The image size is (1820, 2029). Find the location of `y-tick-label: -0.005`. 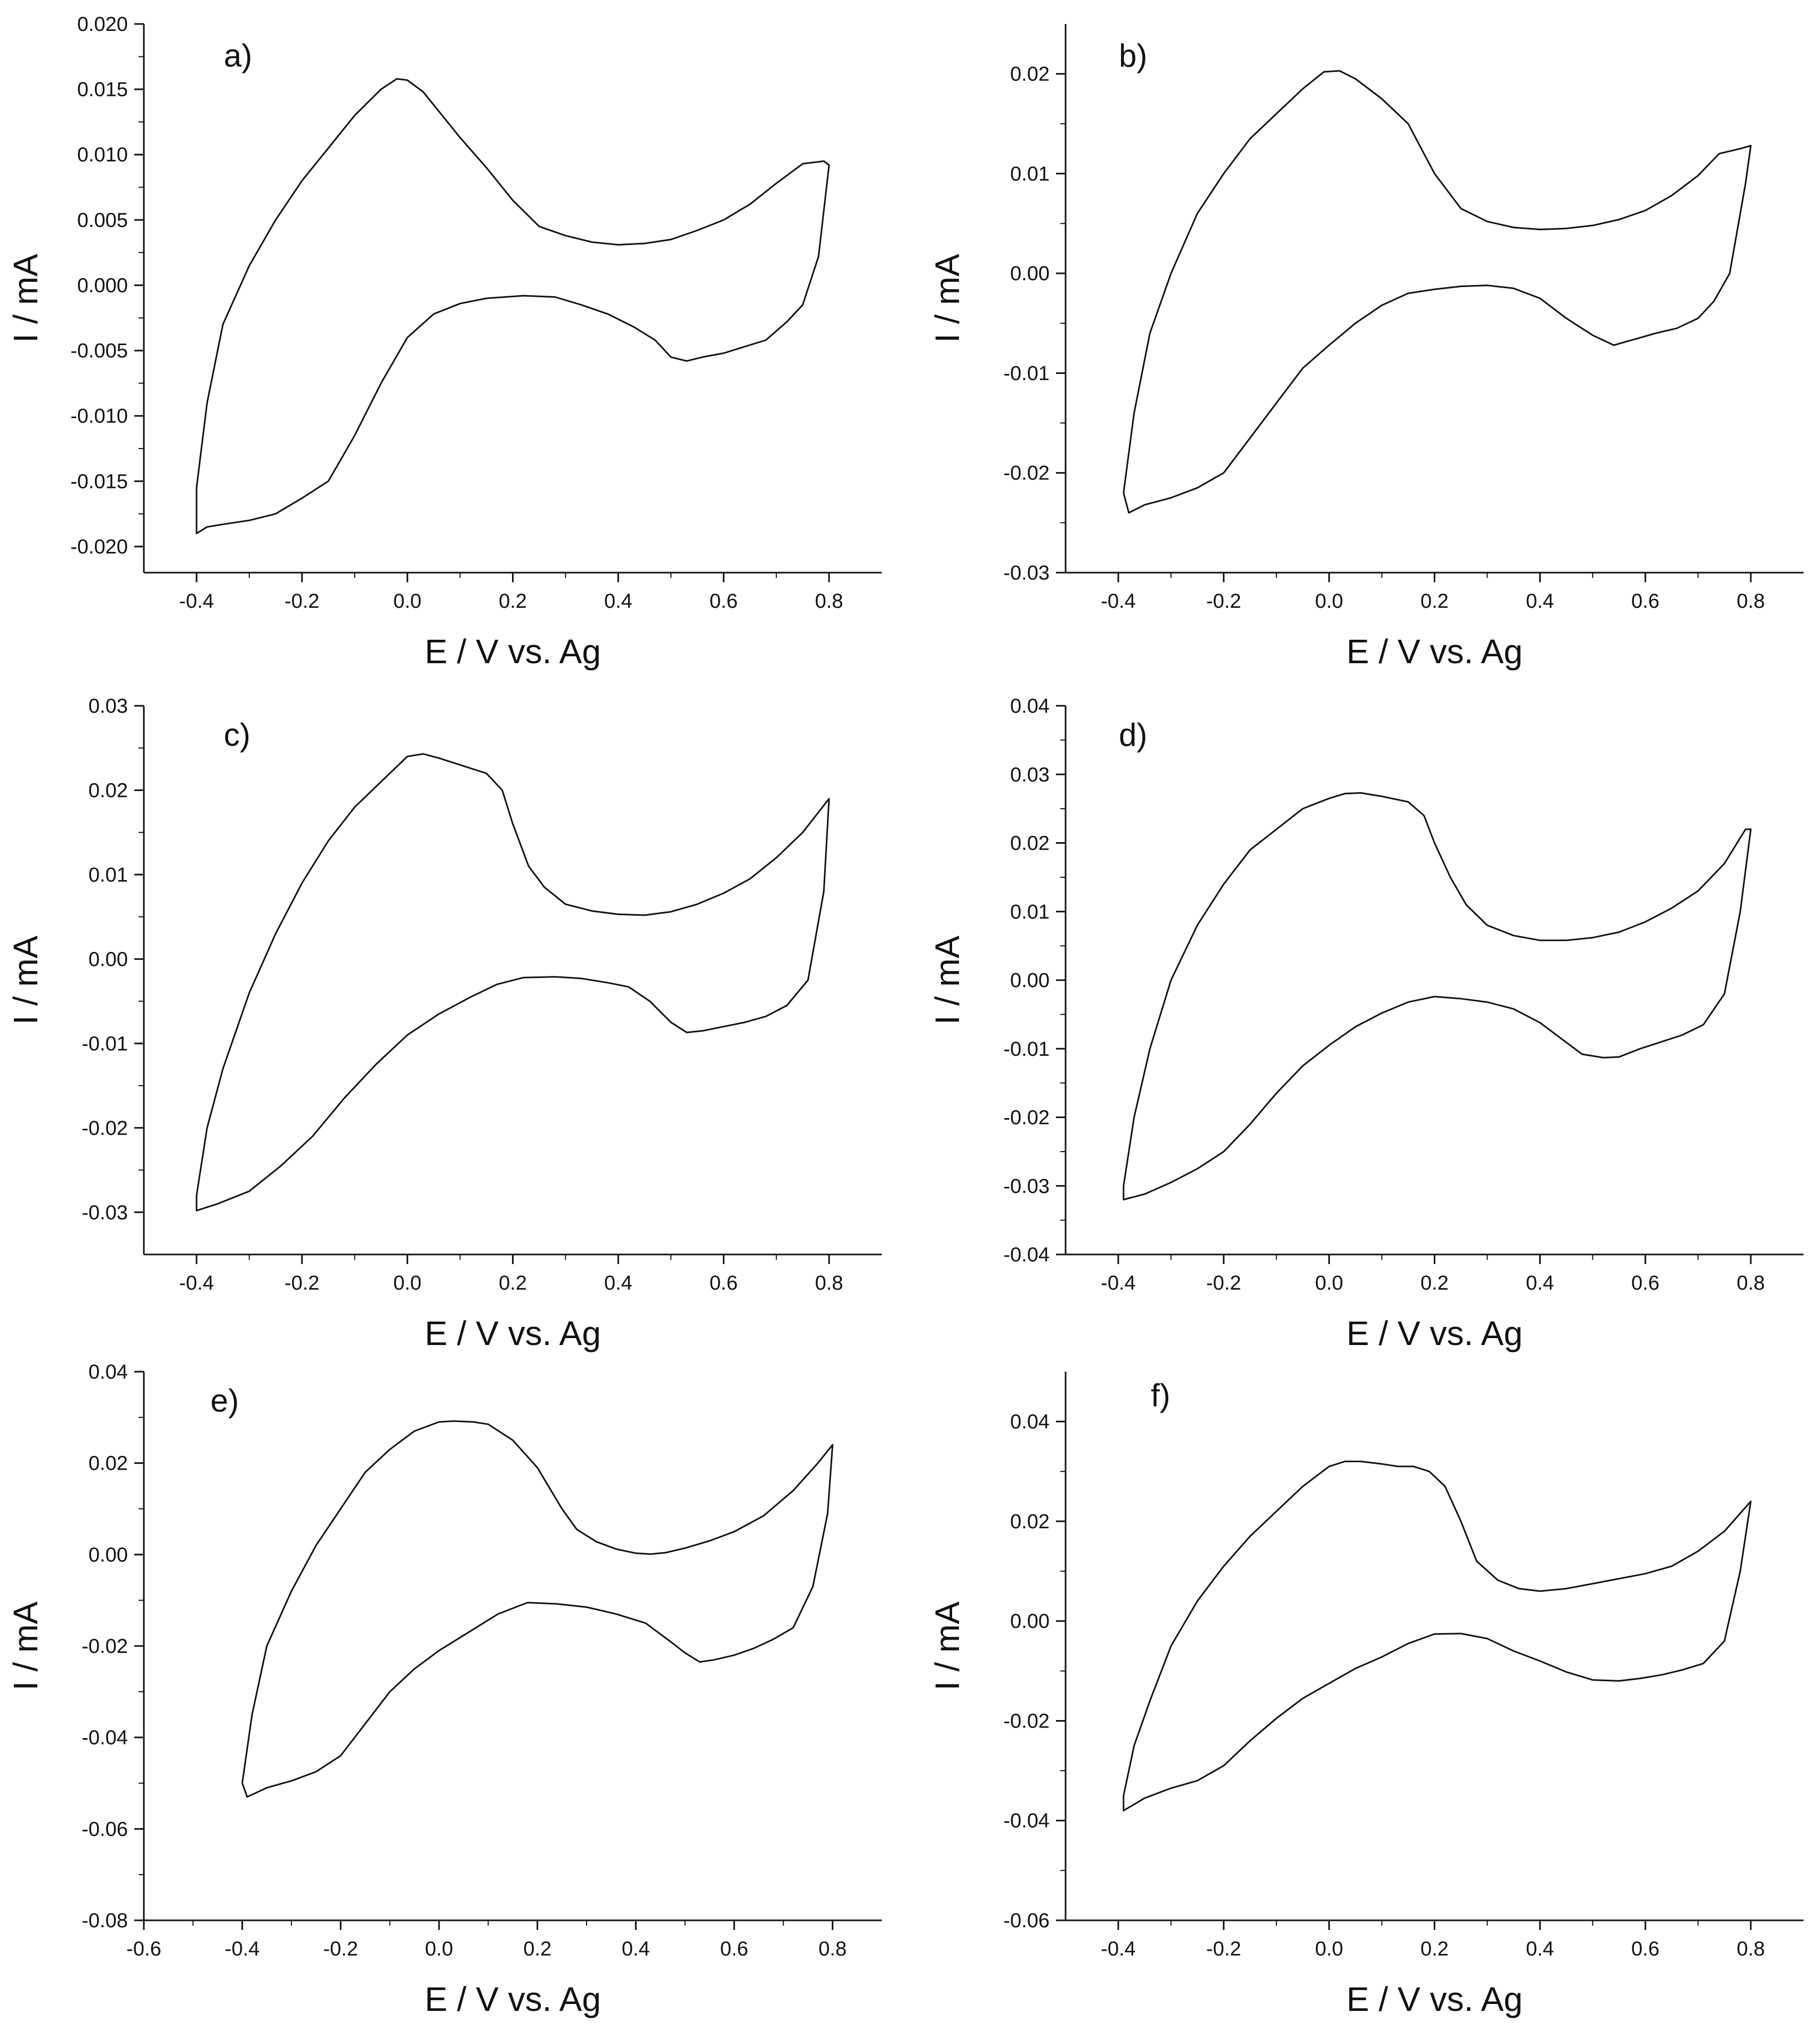

y-tick-label: -0.005 is located at coordinates (99, 351).